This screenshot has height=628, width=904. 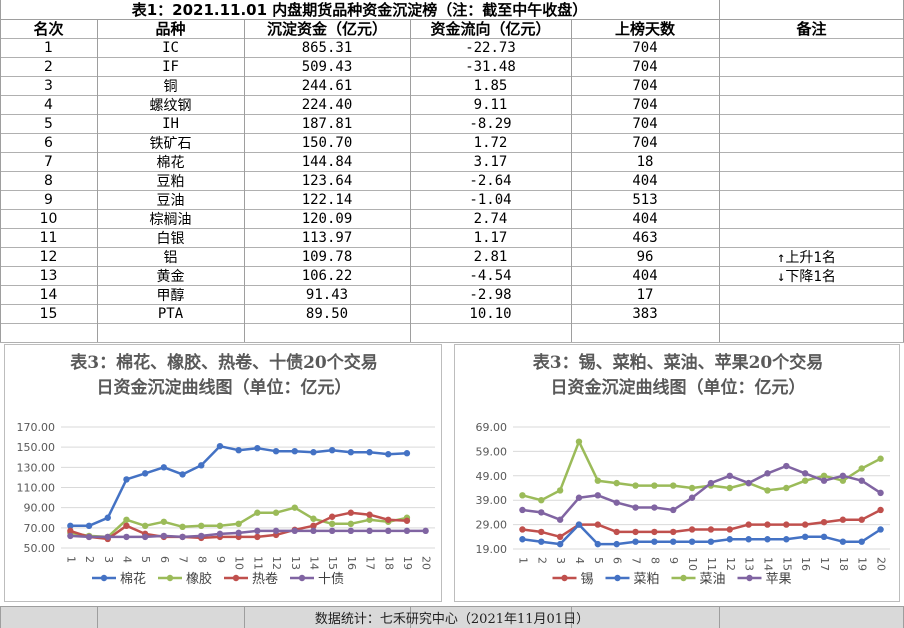 I want to click on cell-product: 豆粕, so click(x=170, y=181).